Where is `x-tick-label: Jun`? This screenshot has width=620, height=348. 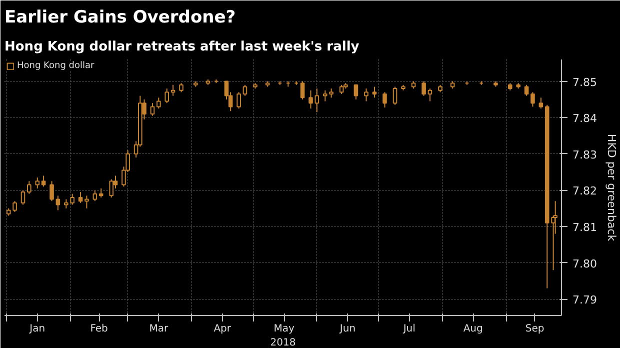 x-tick-label: Jun is located at coordinates (347, 329).